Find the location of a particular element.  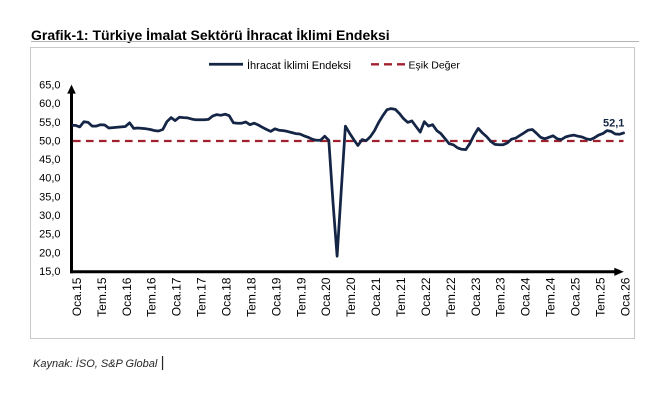

svg-text: Oca.25 is located at coordinates (576, 296).